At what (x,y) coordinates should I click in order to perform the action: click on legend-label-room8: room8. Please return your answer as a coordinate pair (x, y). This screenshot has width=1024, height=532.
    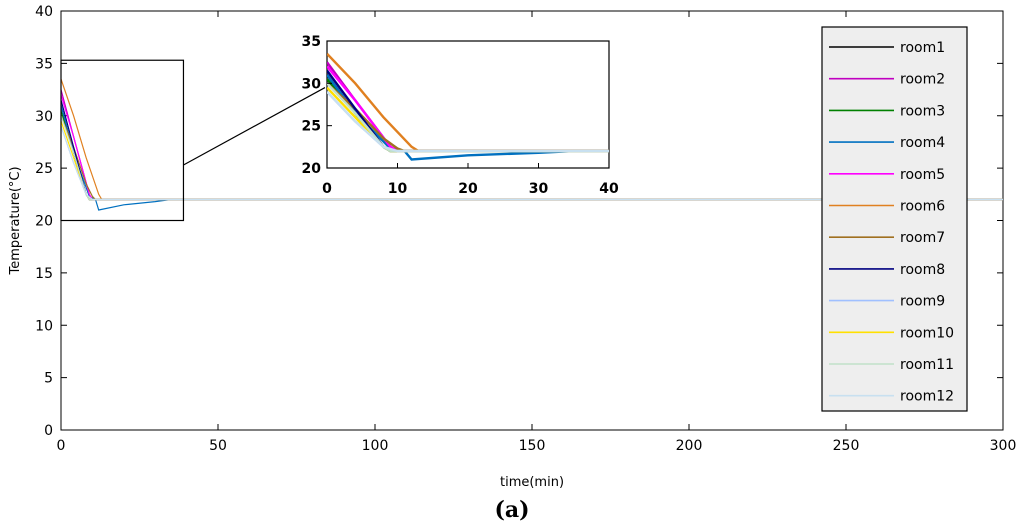
    Looking at the image, I should click on (922, 270).